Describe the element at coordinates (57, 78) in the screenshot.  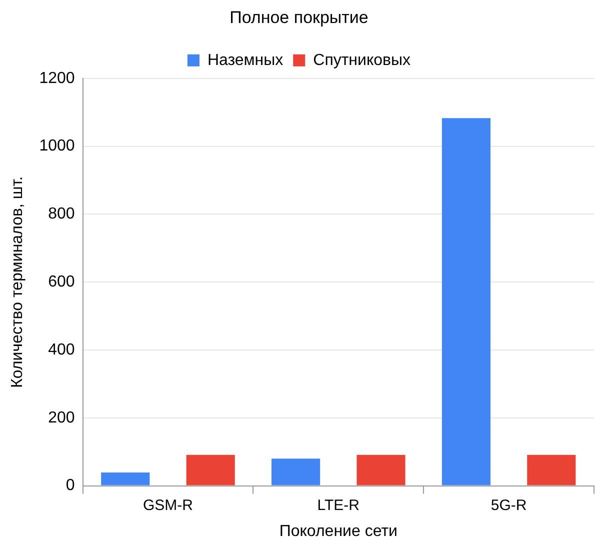
I see `y-tick-label: 1200` at that location.